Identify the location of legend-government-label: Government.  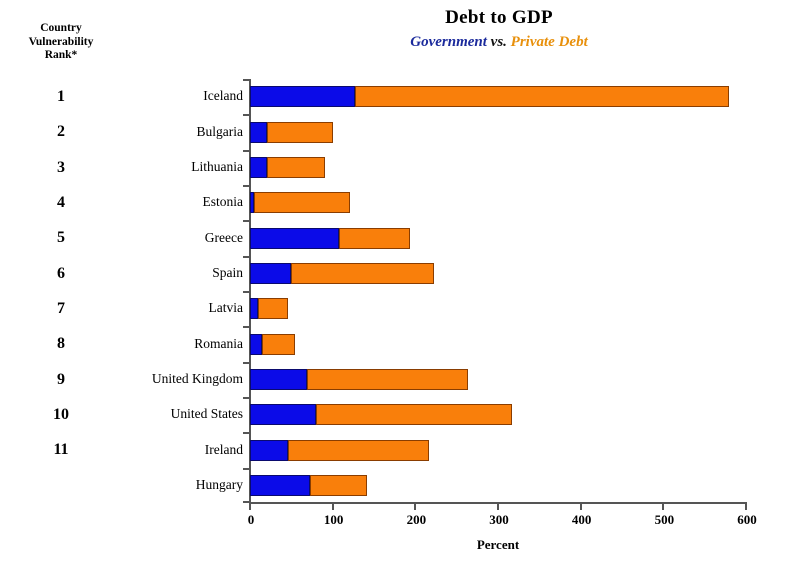
(448, 42).